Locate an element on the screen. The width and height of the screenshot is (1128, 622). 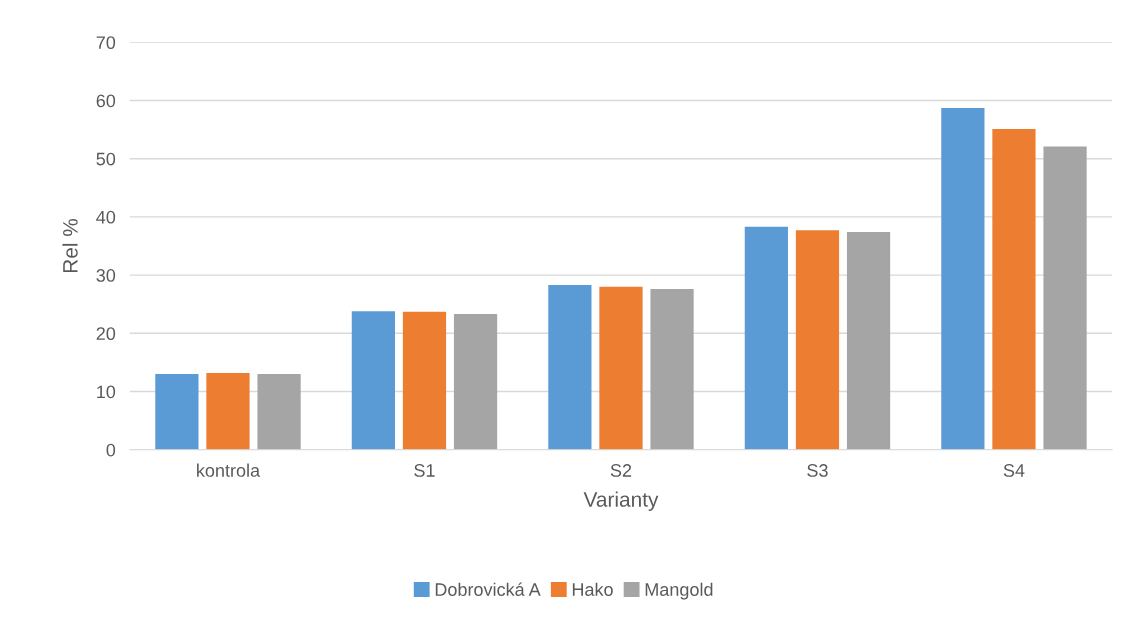
y-tick-label: 70 is located at coordinates (106, 43).